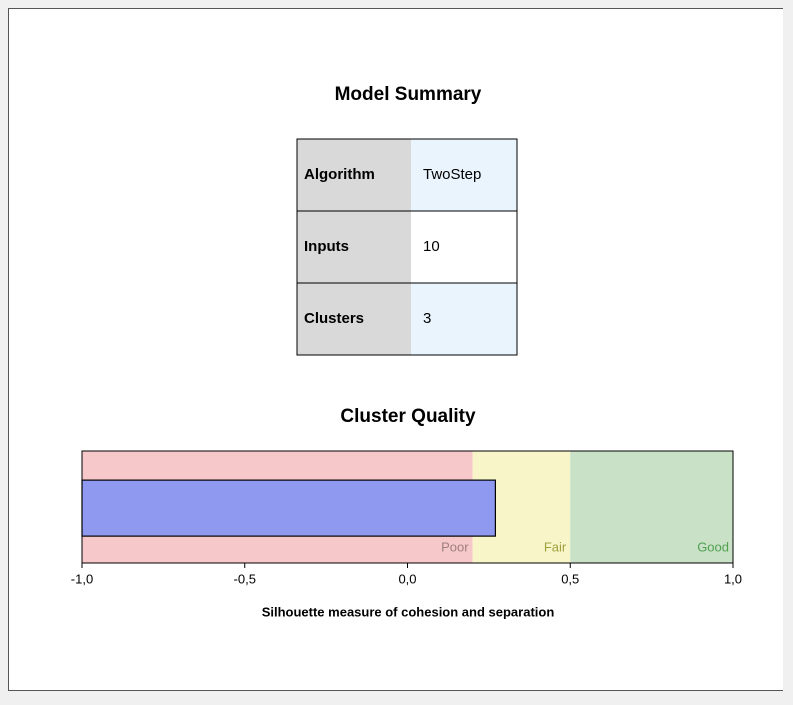 This screenshot has width=793, height=705. Describe the element at coordinates (288, 508) in the screenshot. I see `bar` at that location.